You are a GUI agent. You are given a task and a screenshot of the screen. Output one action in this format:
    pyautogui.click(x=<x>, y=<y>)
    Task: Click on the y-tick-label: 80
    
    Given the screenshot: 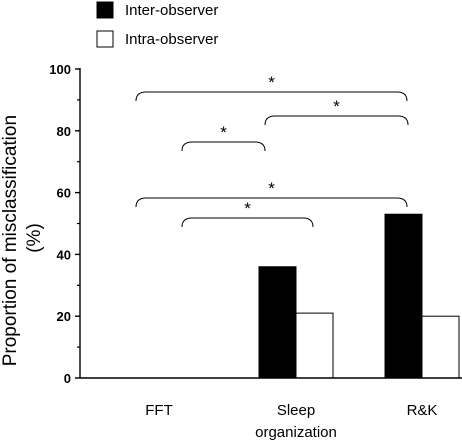 What is the action you would take?
    pyautogui.click(x=64, y=131)
    